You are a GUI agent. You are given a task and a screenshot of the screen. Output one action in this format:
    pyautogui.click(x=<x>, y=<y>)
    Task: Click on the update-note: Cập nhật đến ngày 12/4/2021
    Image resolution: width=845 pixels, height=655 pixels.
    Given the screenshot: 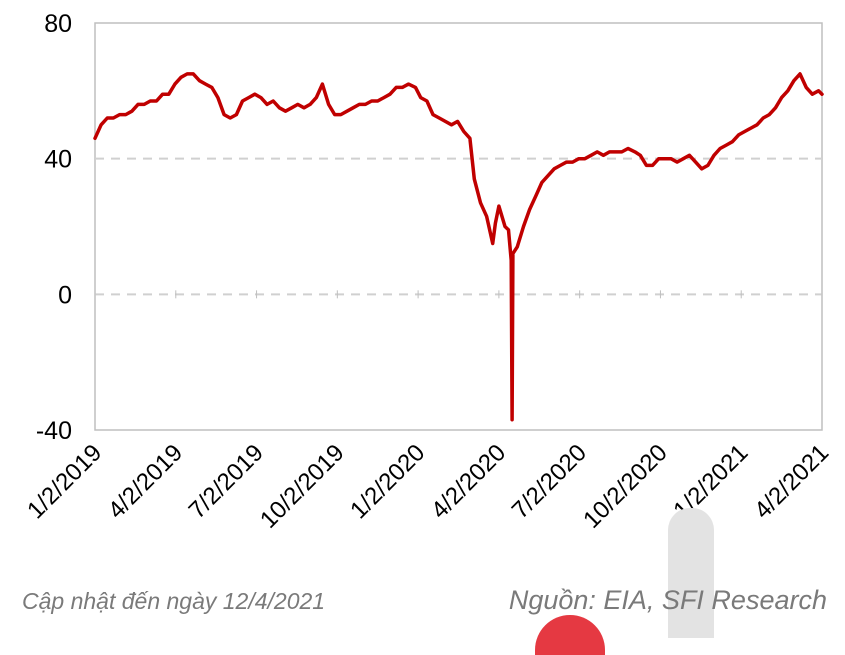 What is the action you would take?
    pyautogui.click(x=174, y=601)
    